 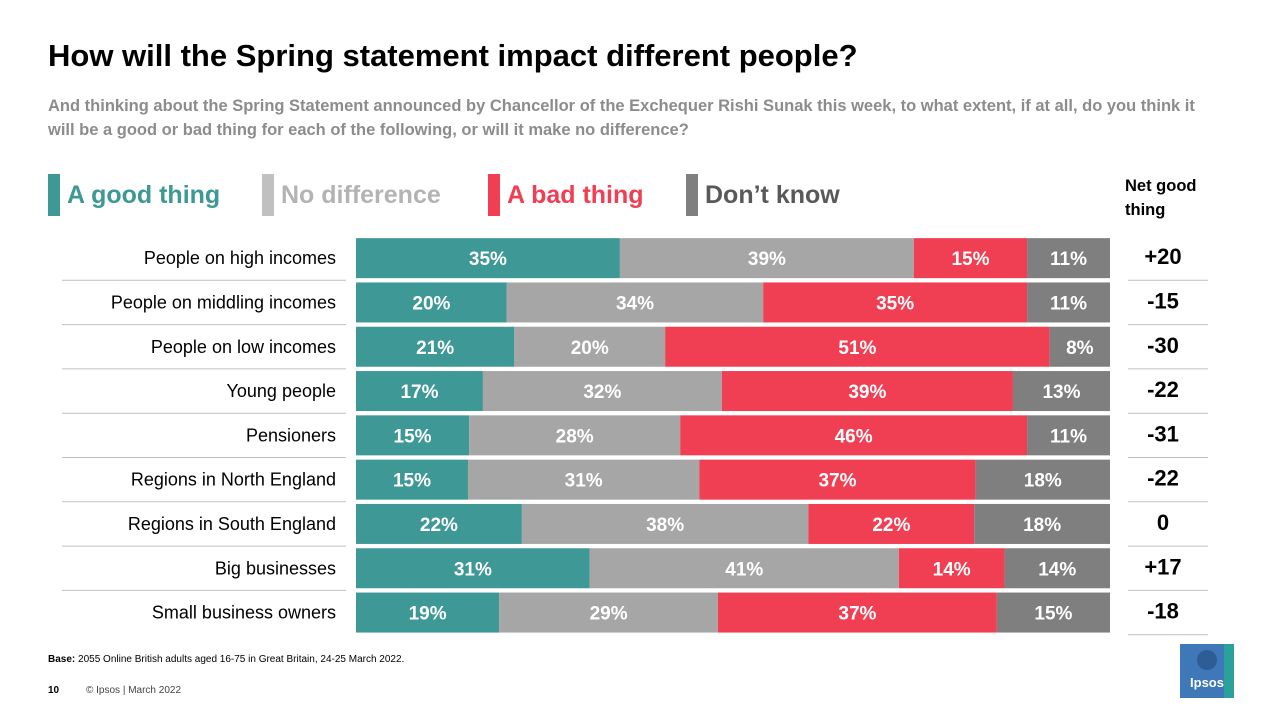 I want to click on data-label-dont-know: 15%, so click(x=1053, y=614).